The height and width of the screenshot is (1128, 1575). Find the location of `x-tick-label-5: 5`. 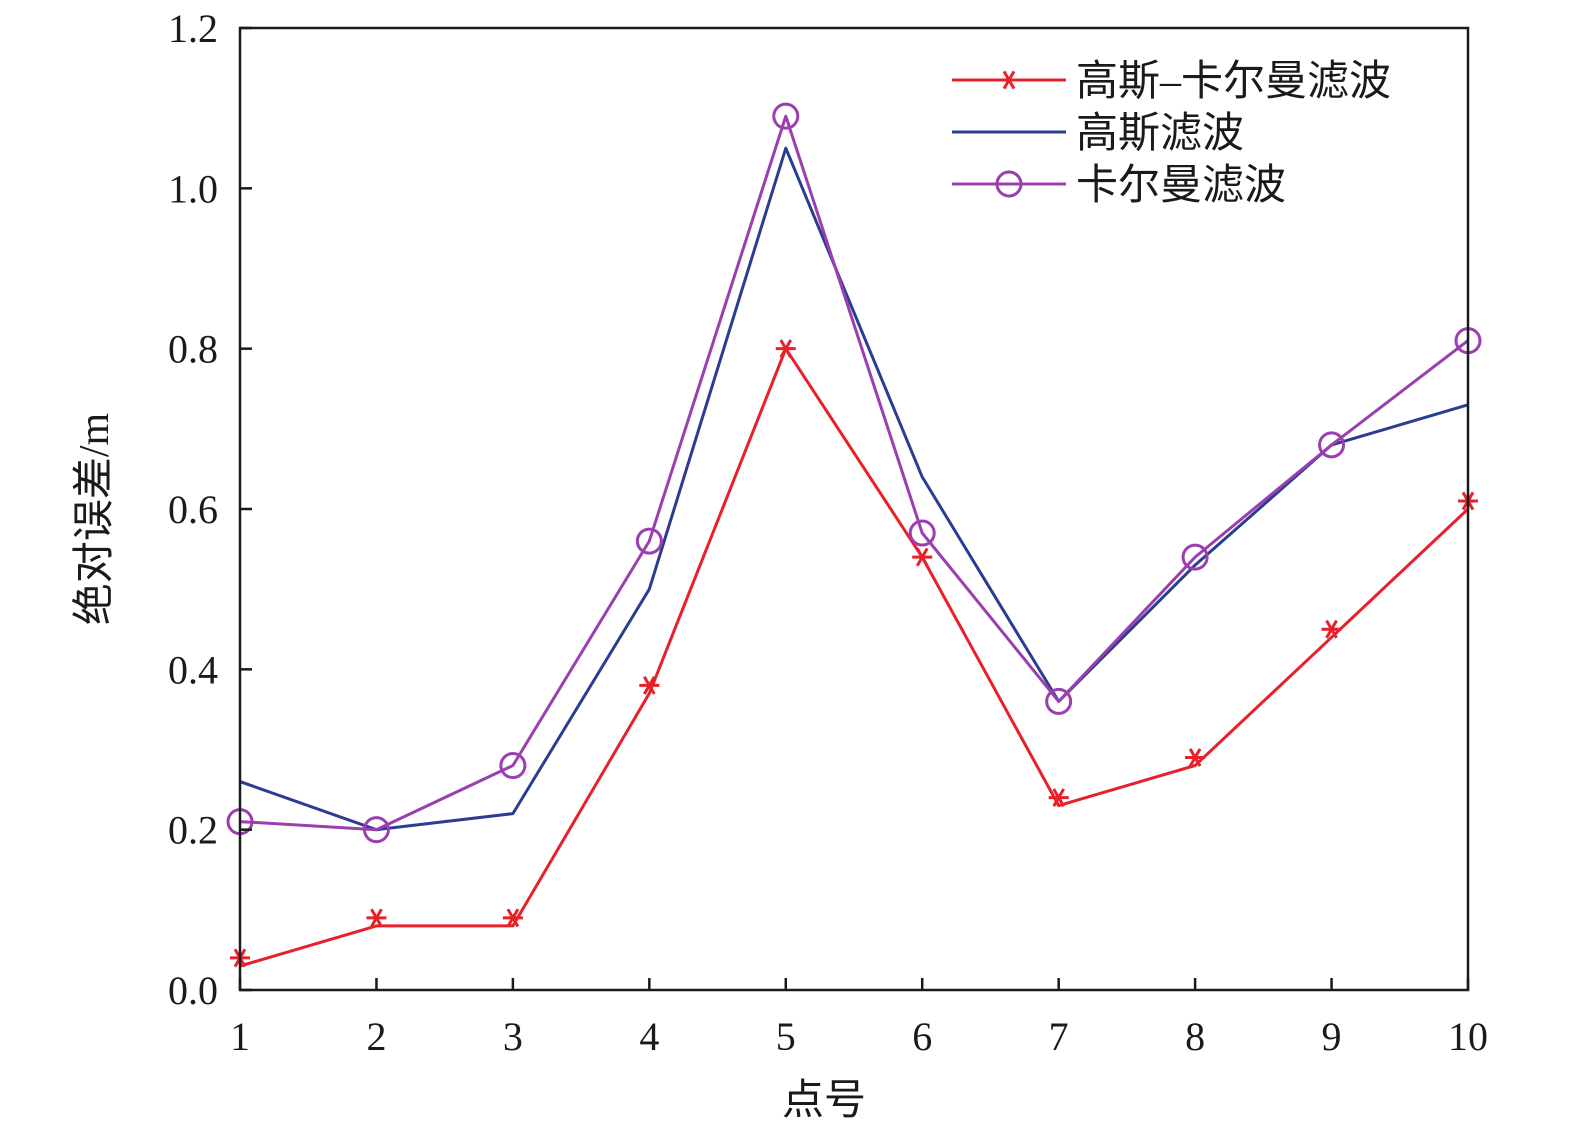

x-tick-label-5: 5 is located at coordinates (786, 1036).